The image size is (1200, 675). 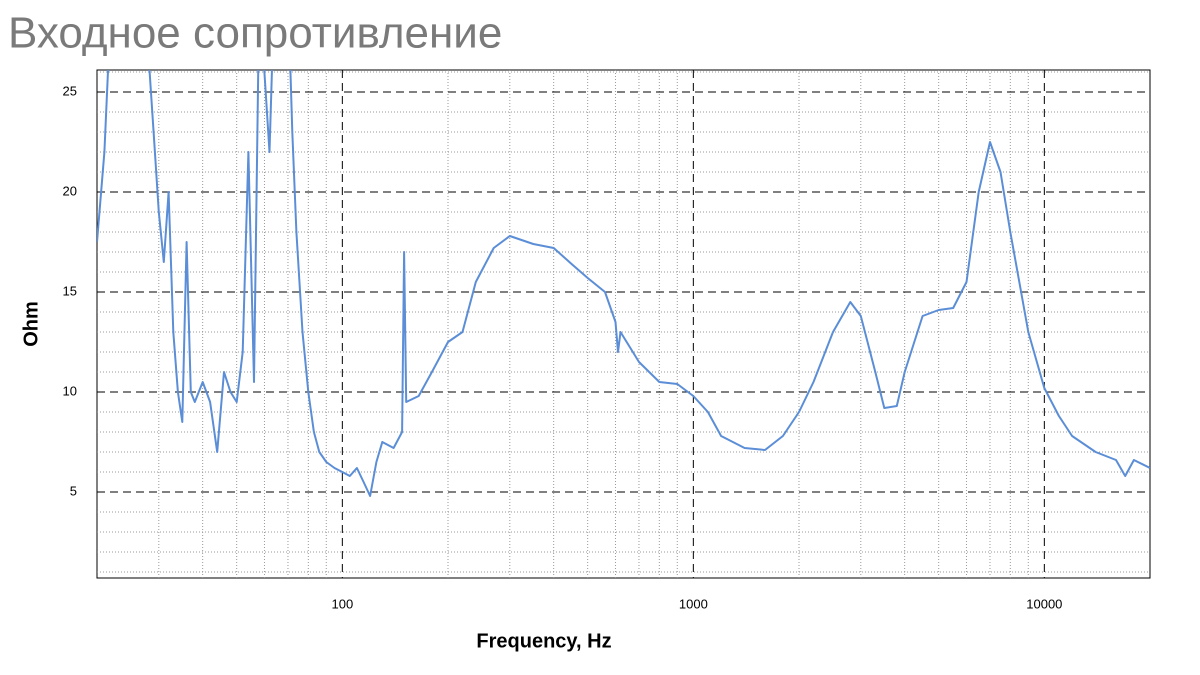 I want to click on y-axis-label: Ohm, so click(x=31, y=324).